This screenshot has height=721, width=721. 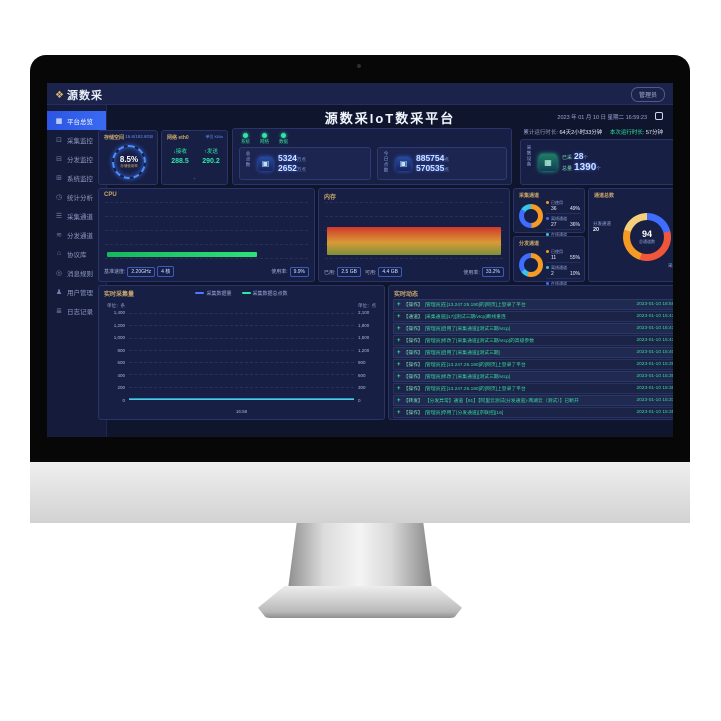 What do you see at coordinates (178, 138) in the screenshot?
I see `network-title: 网络 eth0` at bounding box center [178, 138].